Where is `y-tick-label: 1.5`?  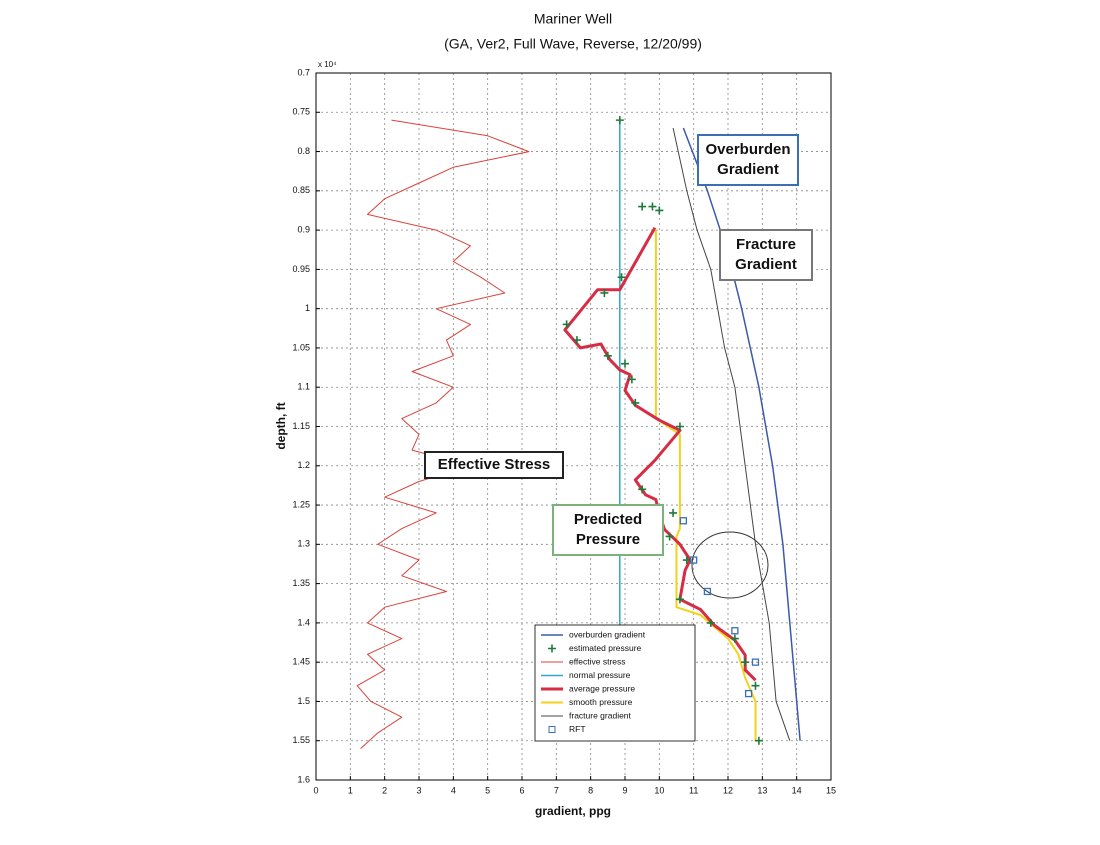 y-tick-label: 1.5 is located at coordinates (303, 701).